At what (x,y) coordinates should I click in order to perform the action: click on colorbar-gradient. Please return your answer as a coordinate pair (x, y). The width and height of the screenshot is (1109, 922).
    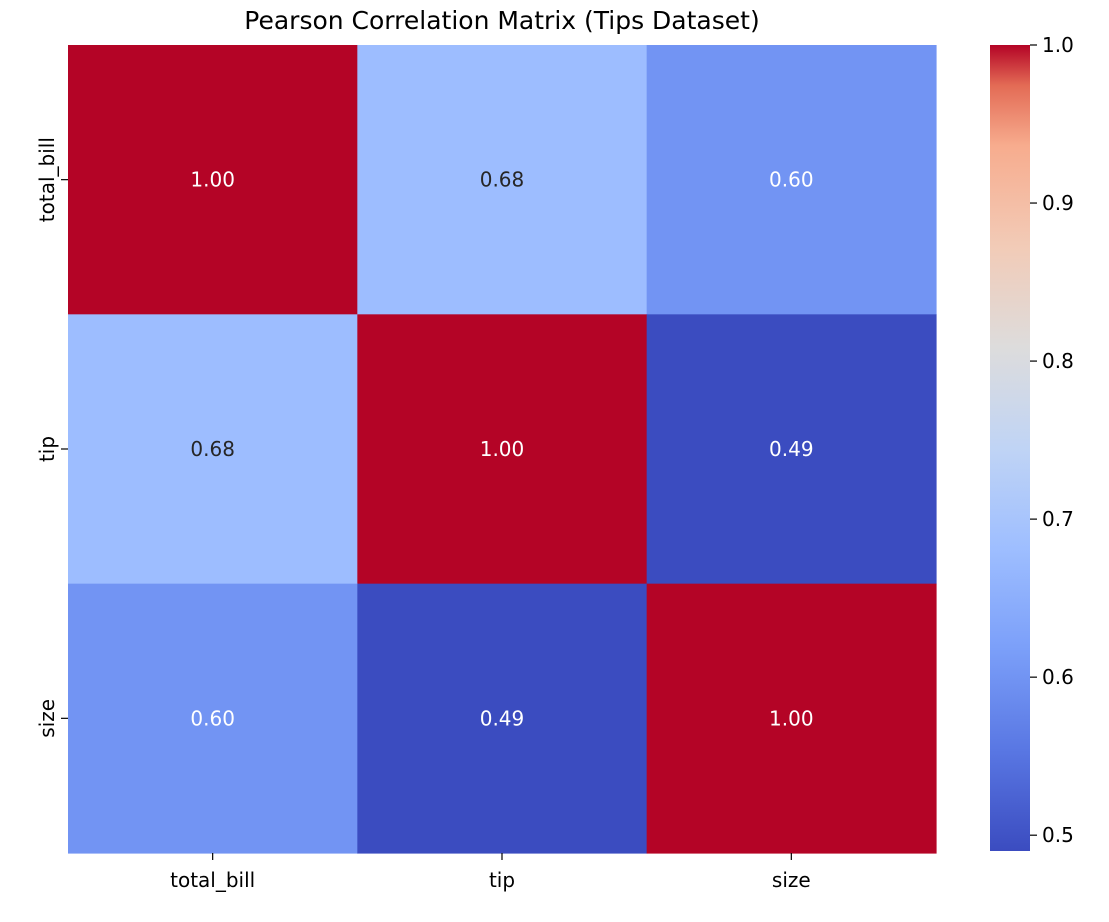
    Looking at the image, I should click on (1010, 448).